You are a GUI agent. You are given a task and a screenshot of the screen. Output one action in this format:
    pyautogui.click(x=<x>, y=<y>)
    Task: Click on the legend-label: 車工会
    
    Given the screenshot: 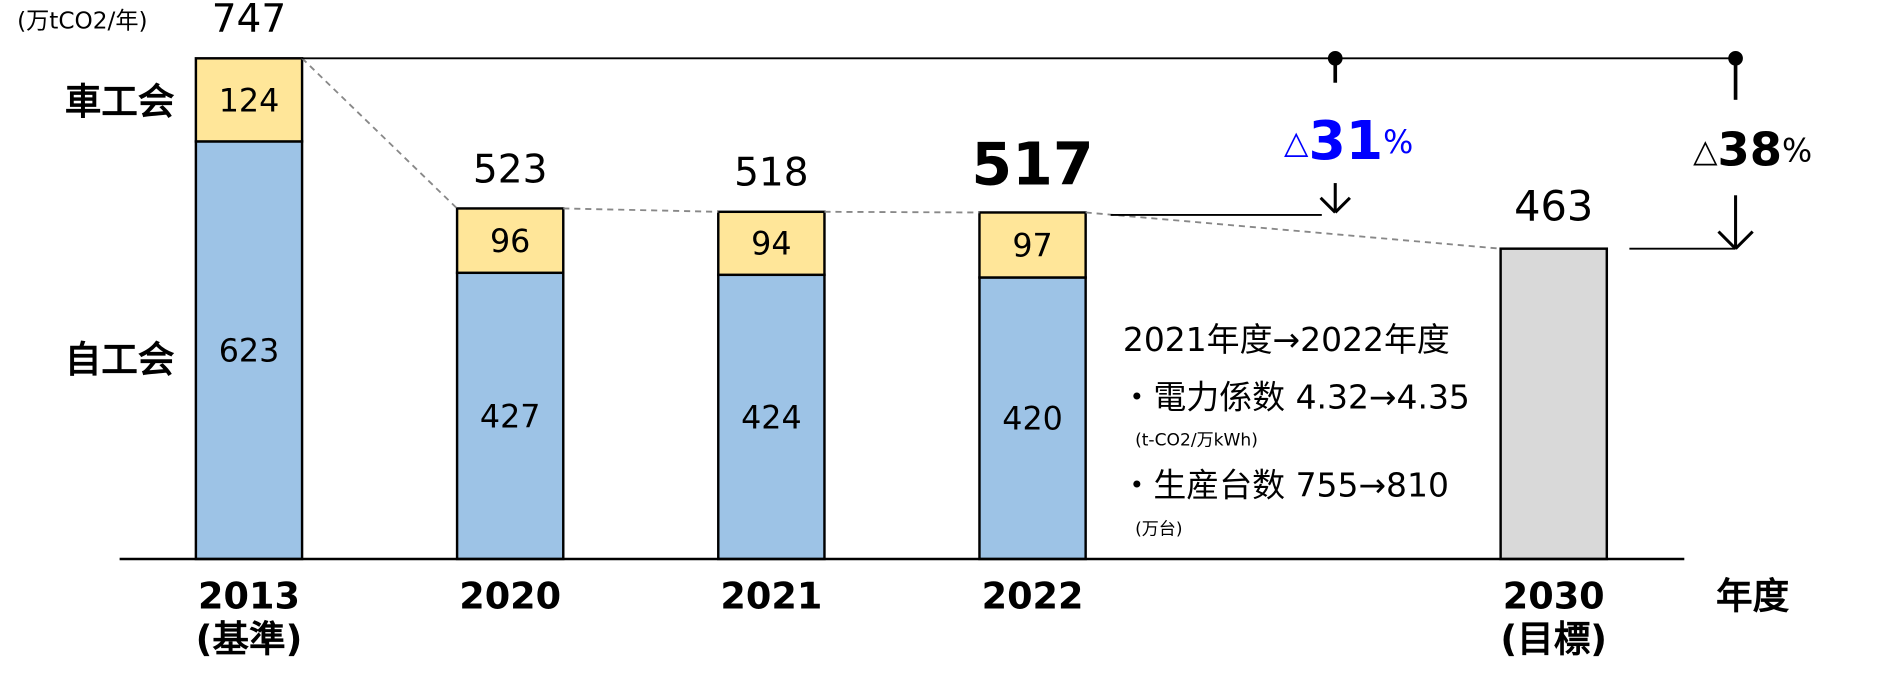 What is the action you would take?
    pyautogui.click(x=120, y=101)
    